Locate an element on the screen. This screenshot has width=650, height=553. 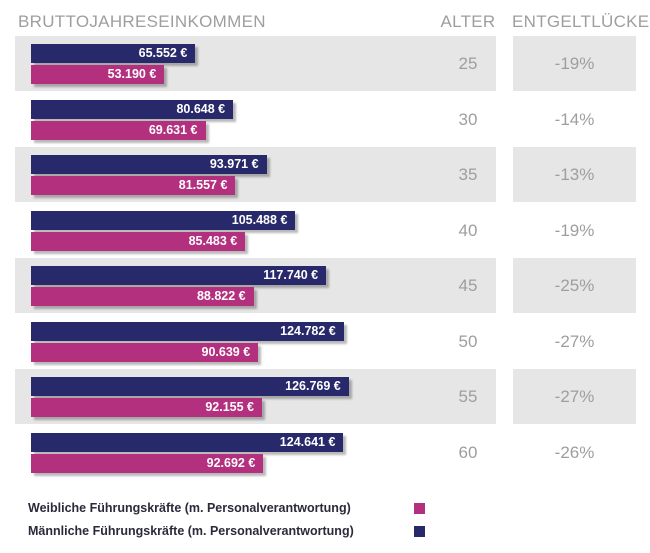
gap-value-50: -27% is located at coordinates (574, 341).